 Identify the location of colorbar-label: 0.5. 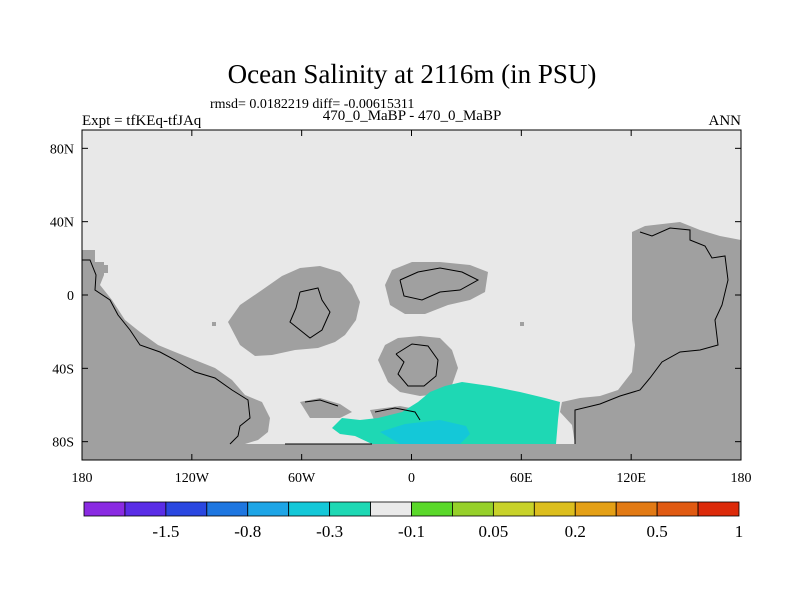
(657, 531).